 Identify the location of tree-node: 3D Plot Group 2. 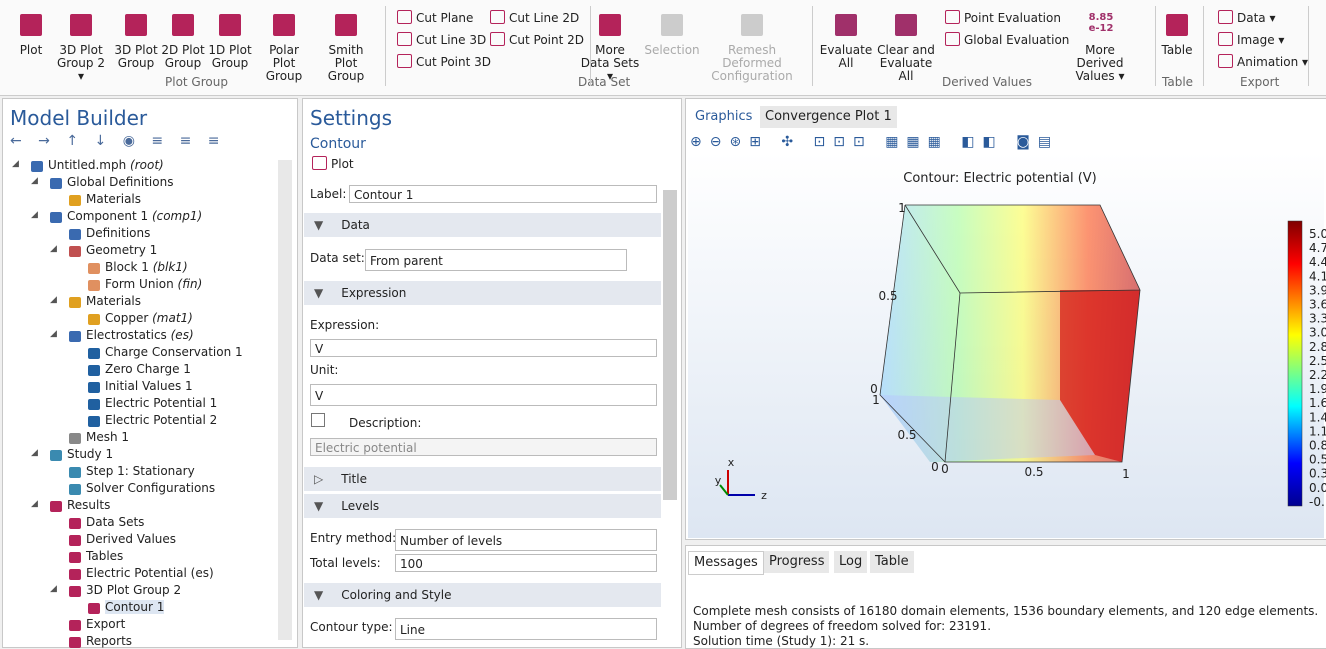
(133, 590).